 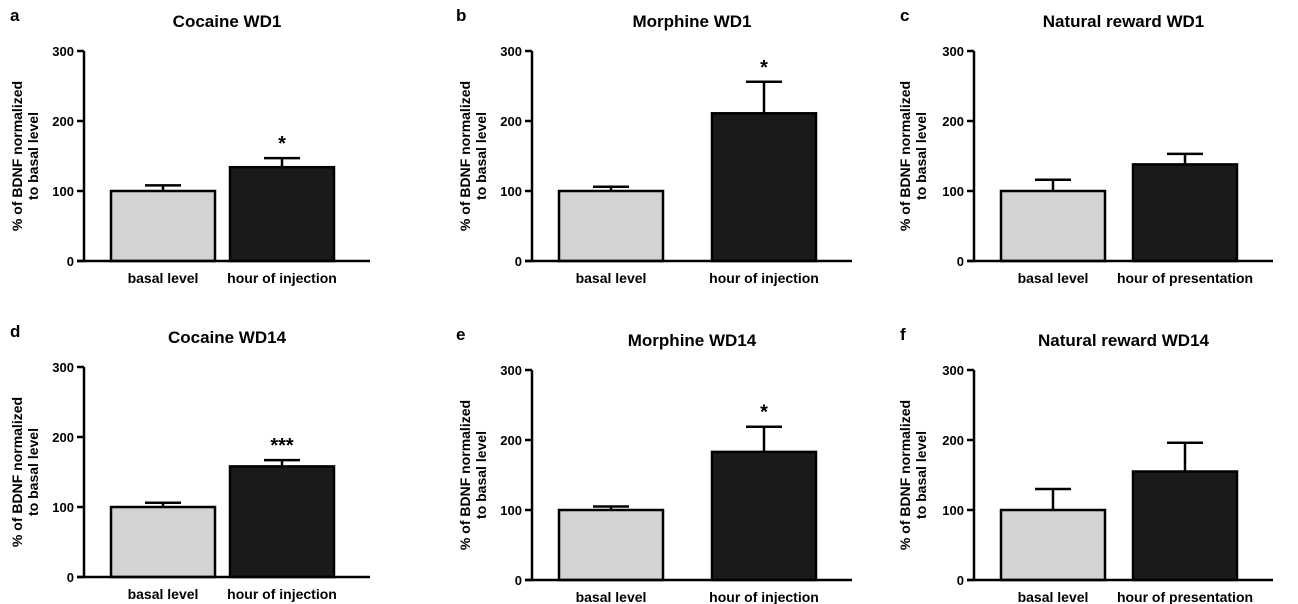 What do you see at coordinates (227, 21) in the screenshot?
I see `panel-title: Cocaine WD1` at bounding box center [227, 21].